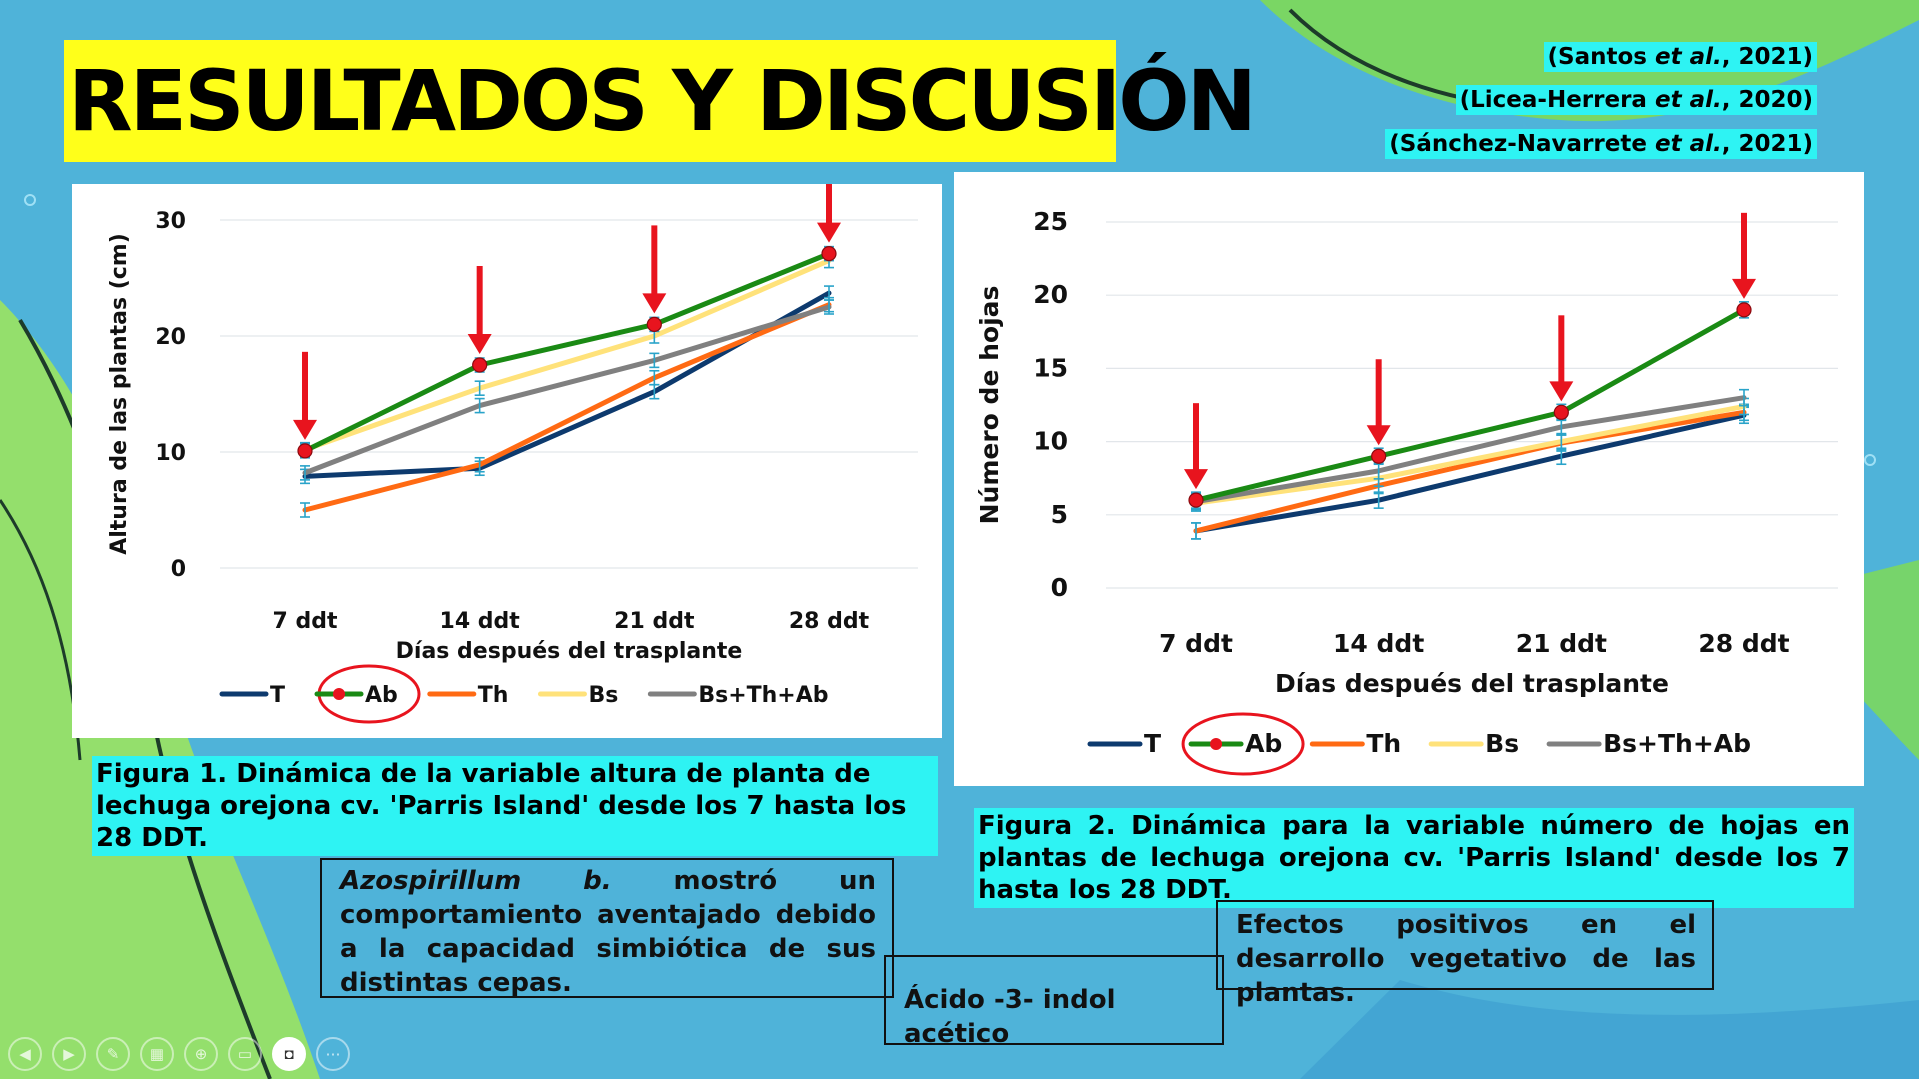  What do you see at coordinates (179, 1054) in the screenshot?
I see `presentation-toolbar: ◀ ▶ ✎ ▦ ⊕ ▭ ◘ ⋯` at bounding box center [179, 1054].